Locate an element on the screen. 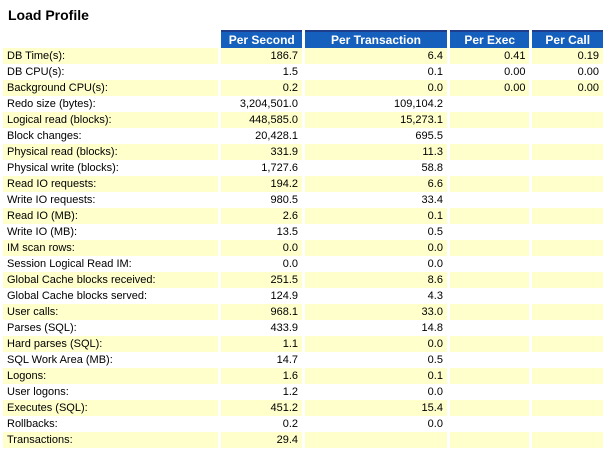 This screenshot has height=451, width=606. row-value: 3,204,501.0 is located at coordinates (261, 104).